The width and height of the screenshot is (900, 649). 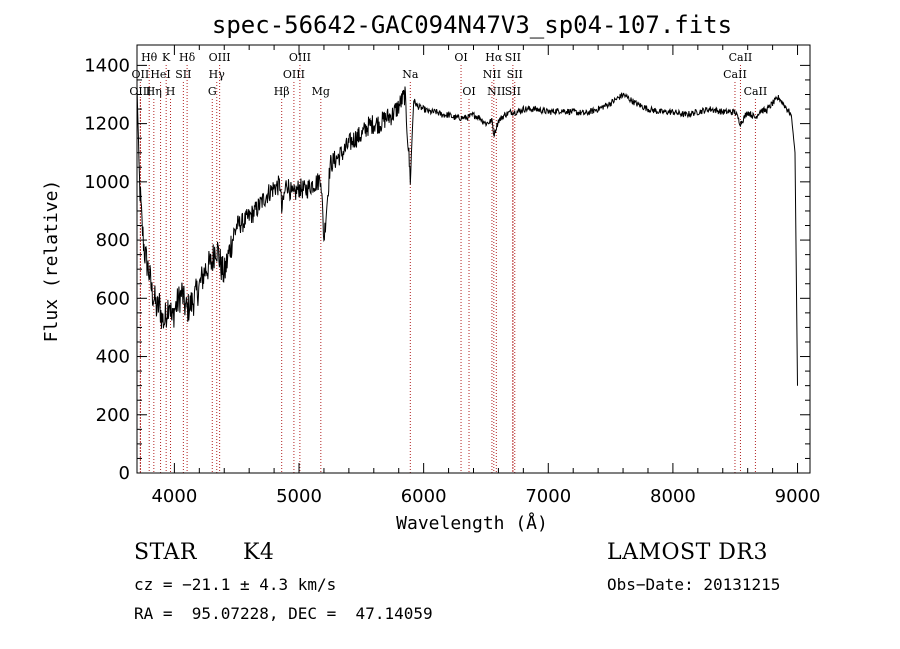 What do you see at coordinates (235, 584) in the screenshot?
I see `redshift-velocity: cz = −21.1 ± 4.3 km/s` at bounding box center [235, 584].